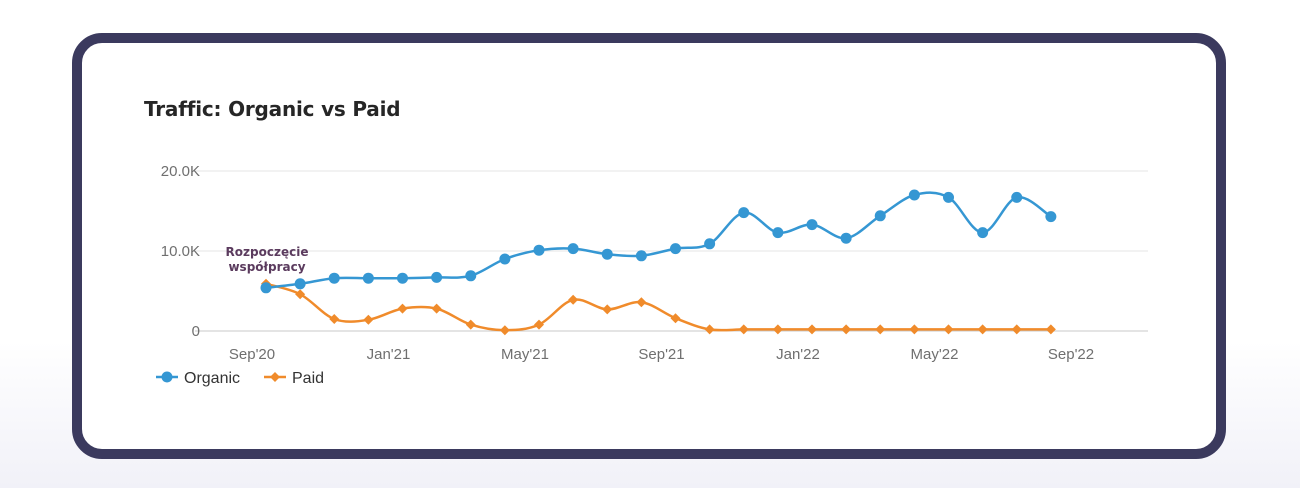  What do you see at coordinates (935, 354) in the screenshot?
I see `x-tick-label: May'22` at bounding box center [935, 354].